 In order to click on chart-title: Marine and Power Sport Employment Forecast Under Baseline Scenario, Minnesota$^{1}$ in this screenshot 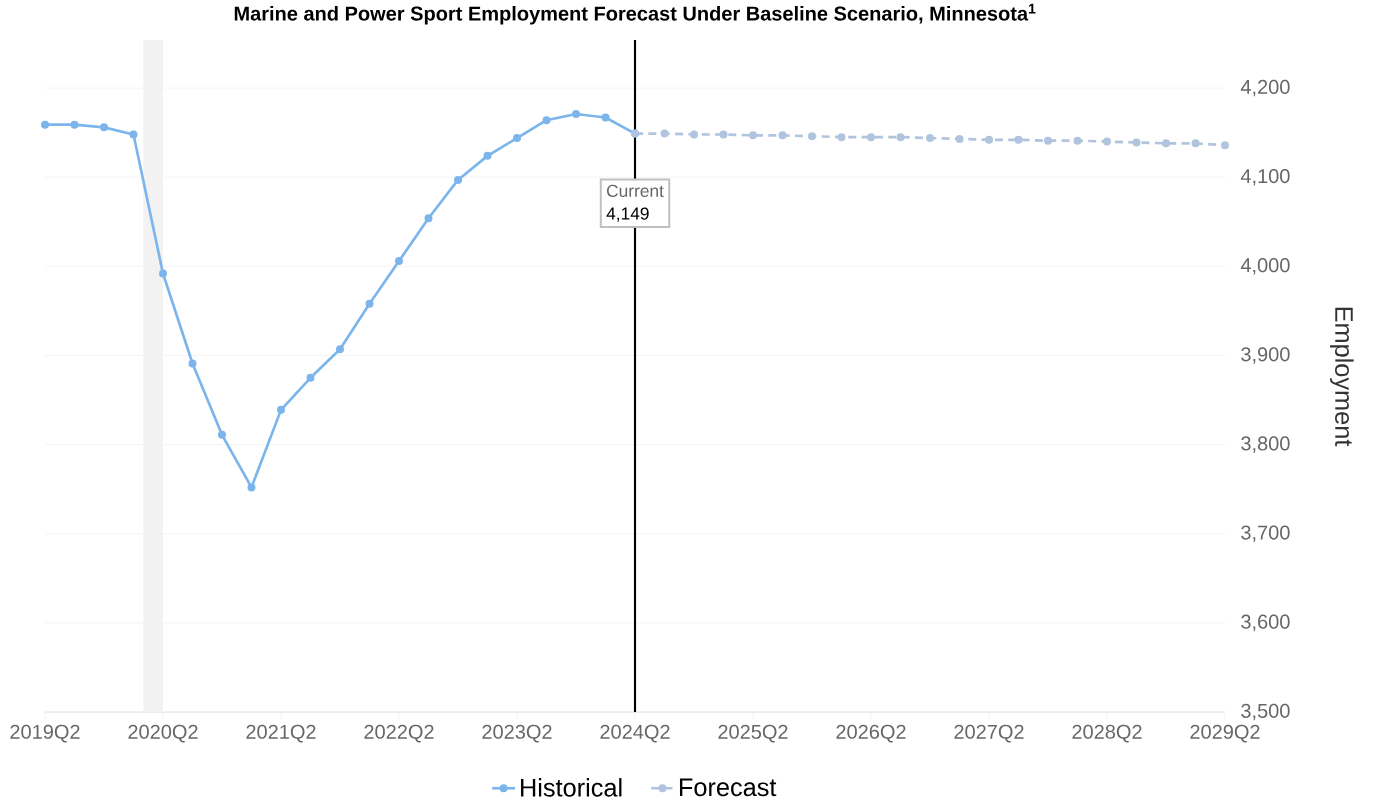, I will do `click(635, 14)`.